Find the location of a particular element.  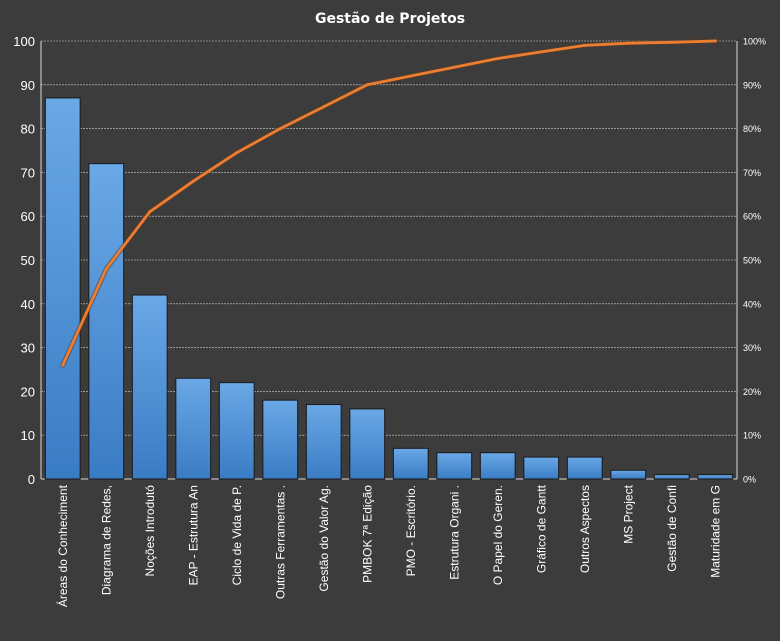

x-category-label: O Papel do Geren. is located at coordinates (498, 535).